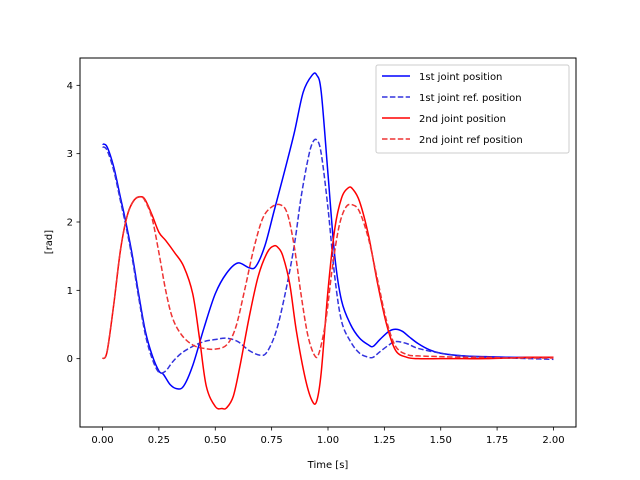 The height and width of the screenshot is (480, 640). What do you see at coordinates (215, 440) in the screenshot?
I see `x-tick-label: 0.50` at bounding box center [215, 440].